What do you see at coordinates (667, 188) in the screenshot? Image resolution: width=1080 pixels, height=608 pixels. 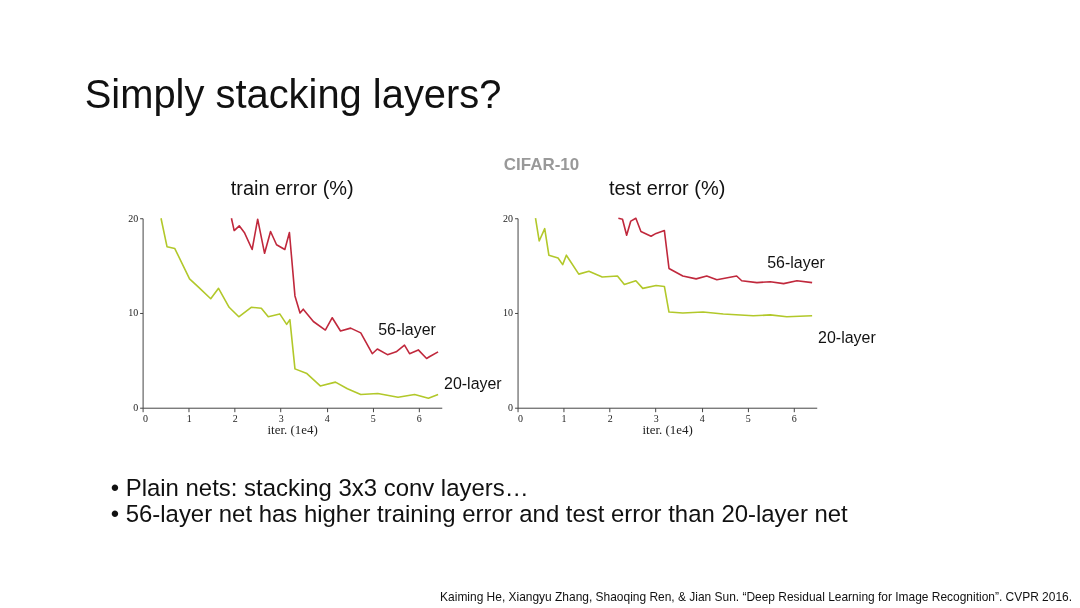 I see `chart-title: test error (%)` at bounding box center [667, 188].